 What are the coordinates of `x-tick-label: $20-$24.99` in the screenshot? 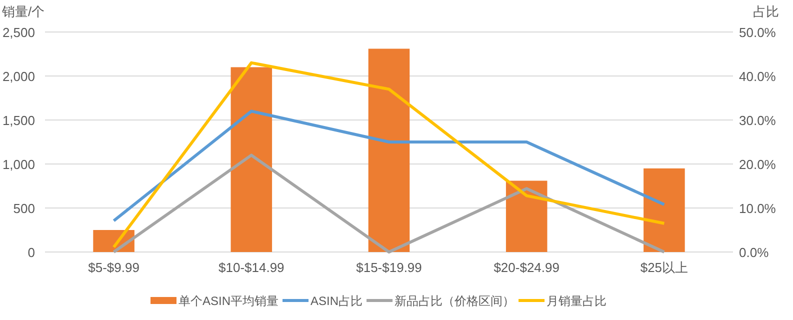 It's located at (527, 267).